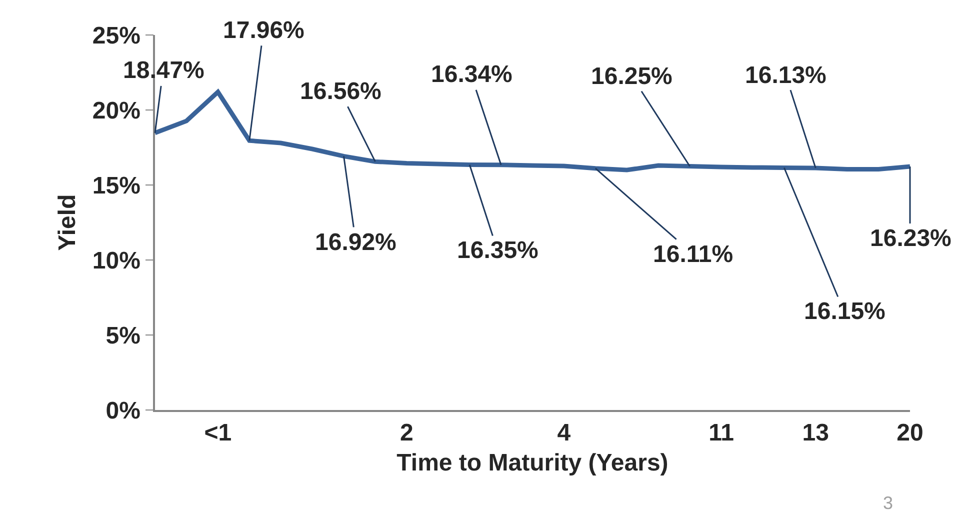 Image resolution: width=967 pixels, height=516 pixels. Describe the element at coordinates (116, 110) in the screenshot. I see `y-tick-label: 20%` at that location.